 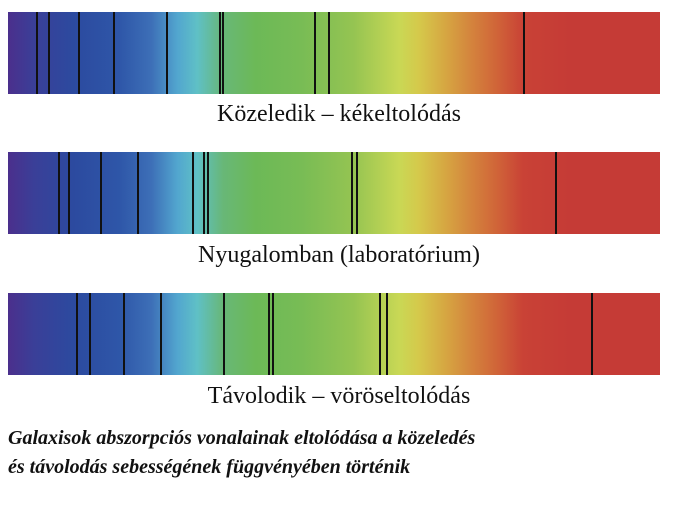 What do you see at coordinates (339, 255) in the screenshot?
I see `spectrum-rest-label: Nyugalomban (laboratórium)` at bounding box center [339, 255].